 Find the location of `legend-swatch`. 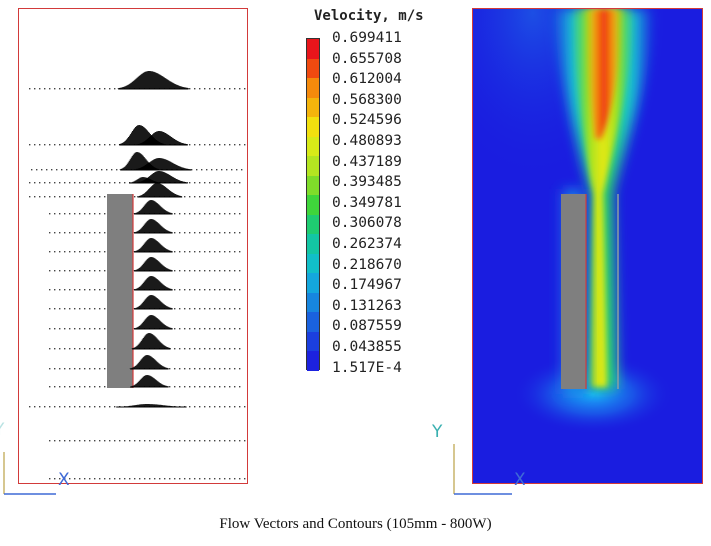

legend-swatch is located at coordinates (313, 68).